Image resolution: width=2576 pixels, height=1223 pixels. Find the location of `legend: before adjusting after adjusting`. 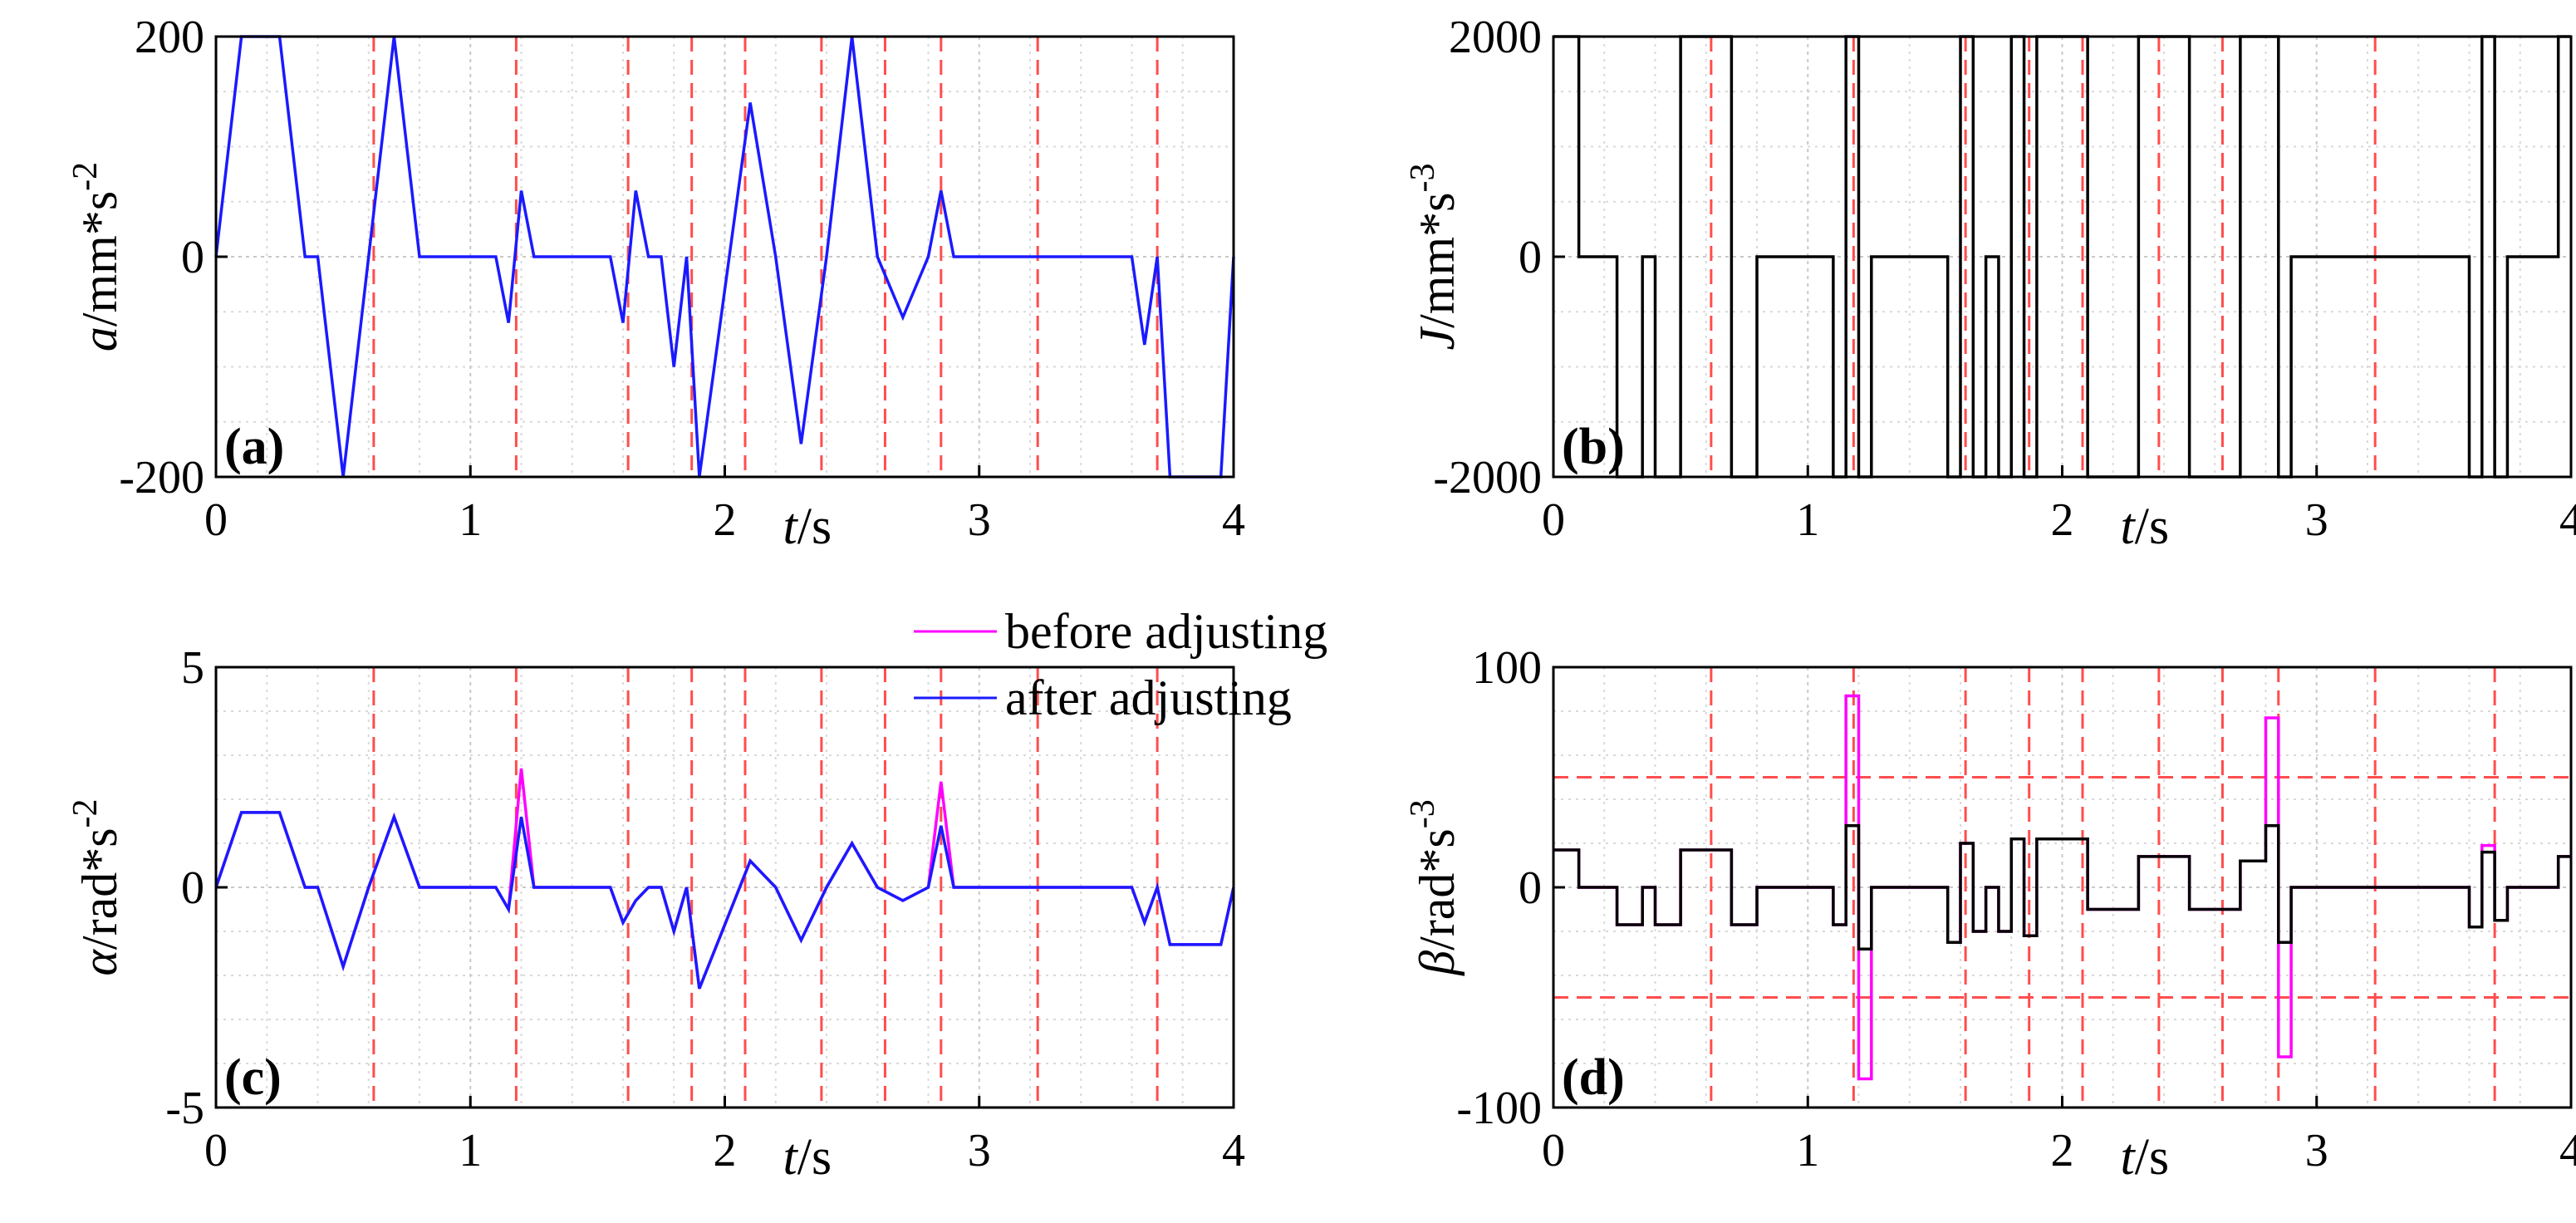

legend: before adjusting after adjusting is located at coordinates (1120, 664).